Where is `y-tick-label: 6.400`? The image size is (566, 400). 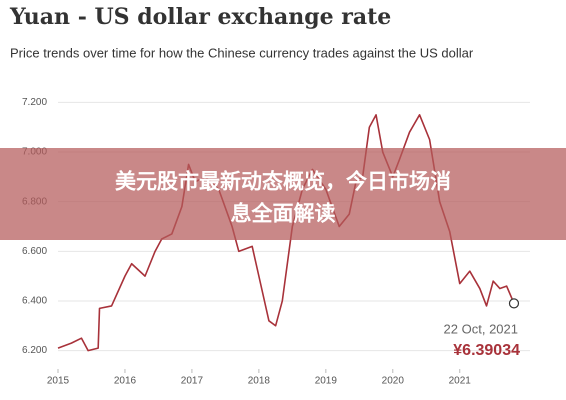
y-tick-label: 6.400 is located at coordinates (34, 301).